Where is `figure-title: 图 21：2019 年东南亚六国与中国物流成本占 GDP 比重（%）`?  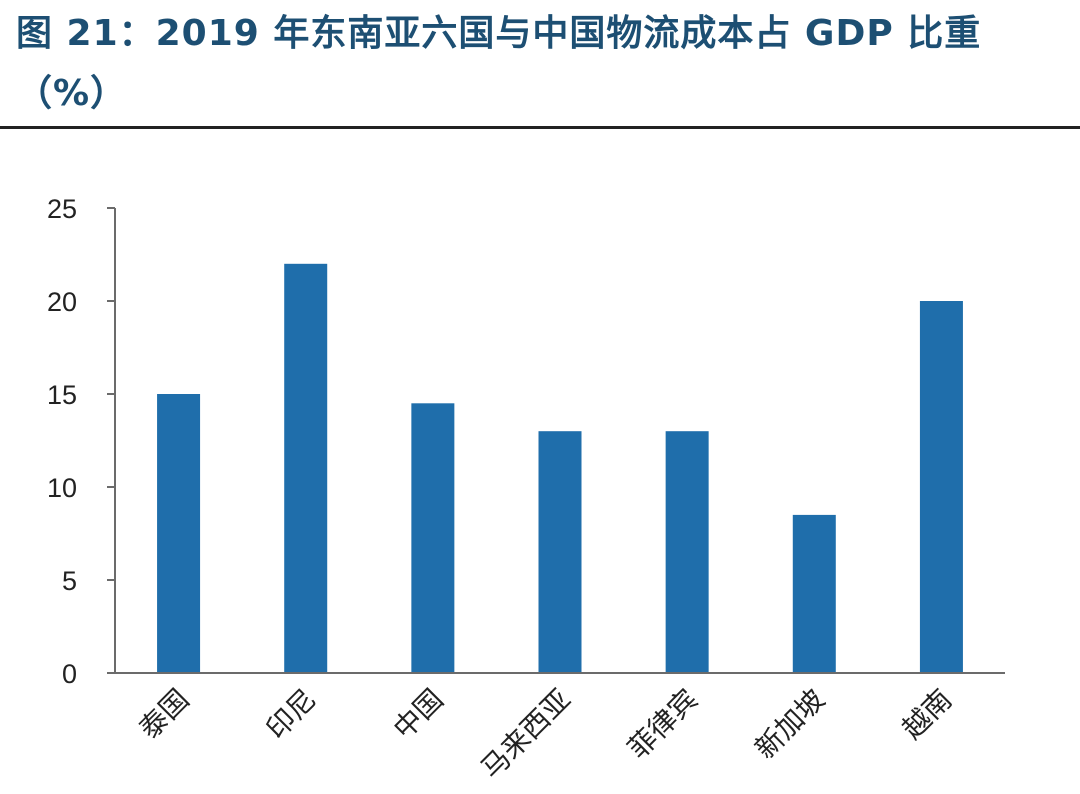 figure-title: 图 21：2019 年东南亚六国与中国物流成本占 GDP 比重（%） is located at coordinates (499, 63).